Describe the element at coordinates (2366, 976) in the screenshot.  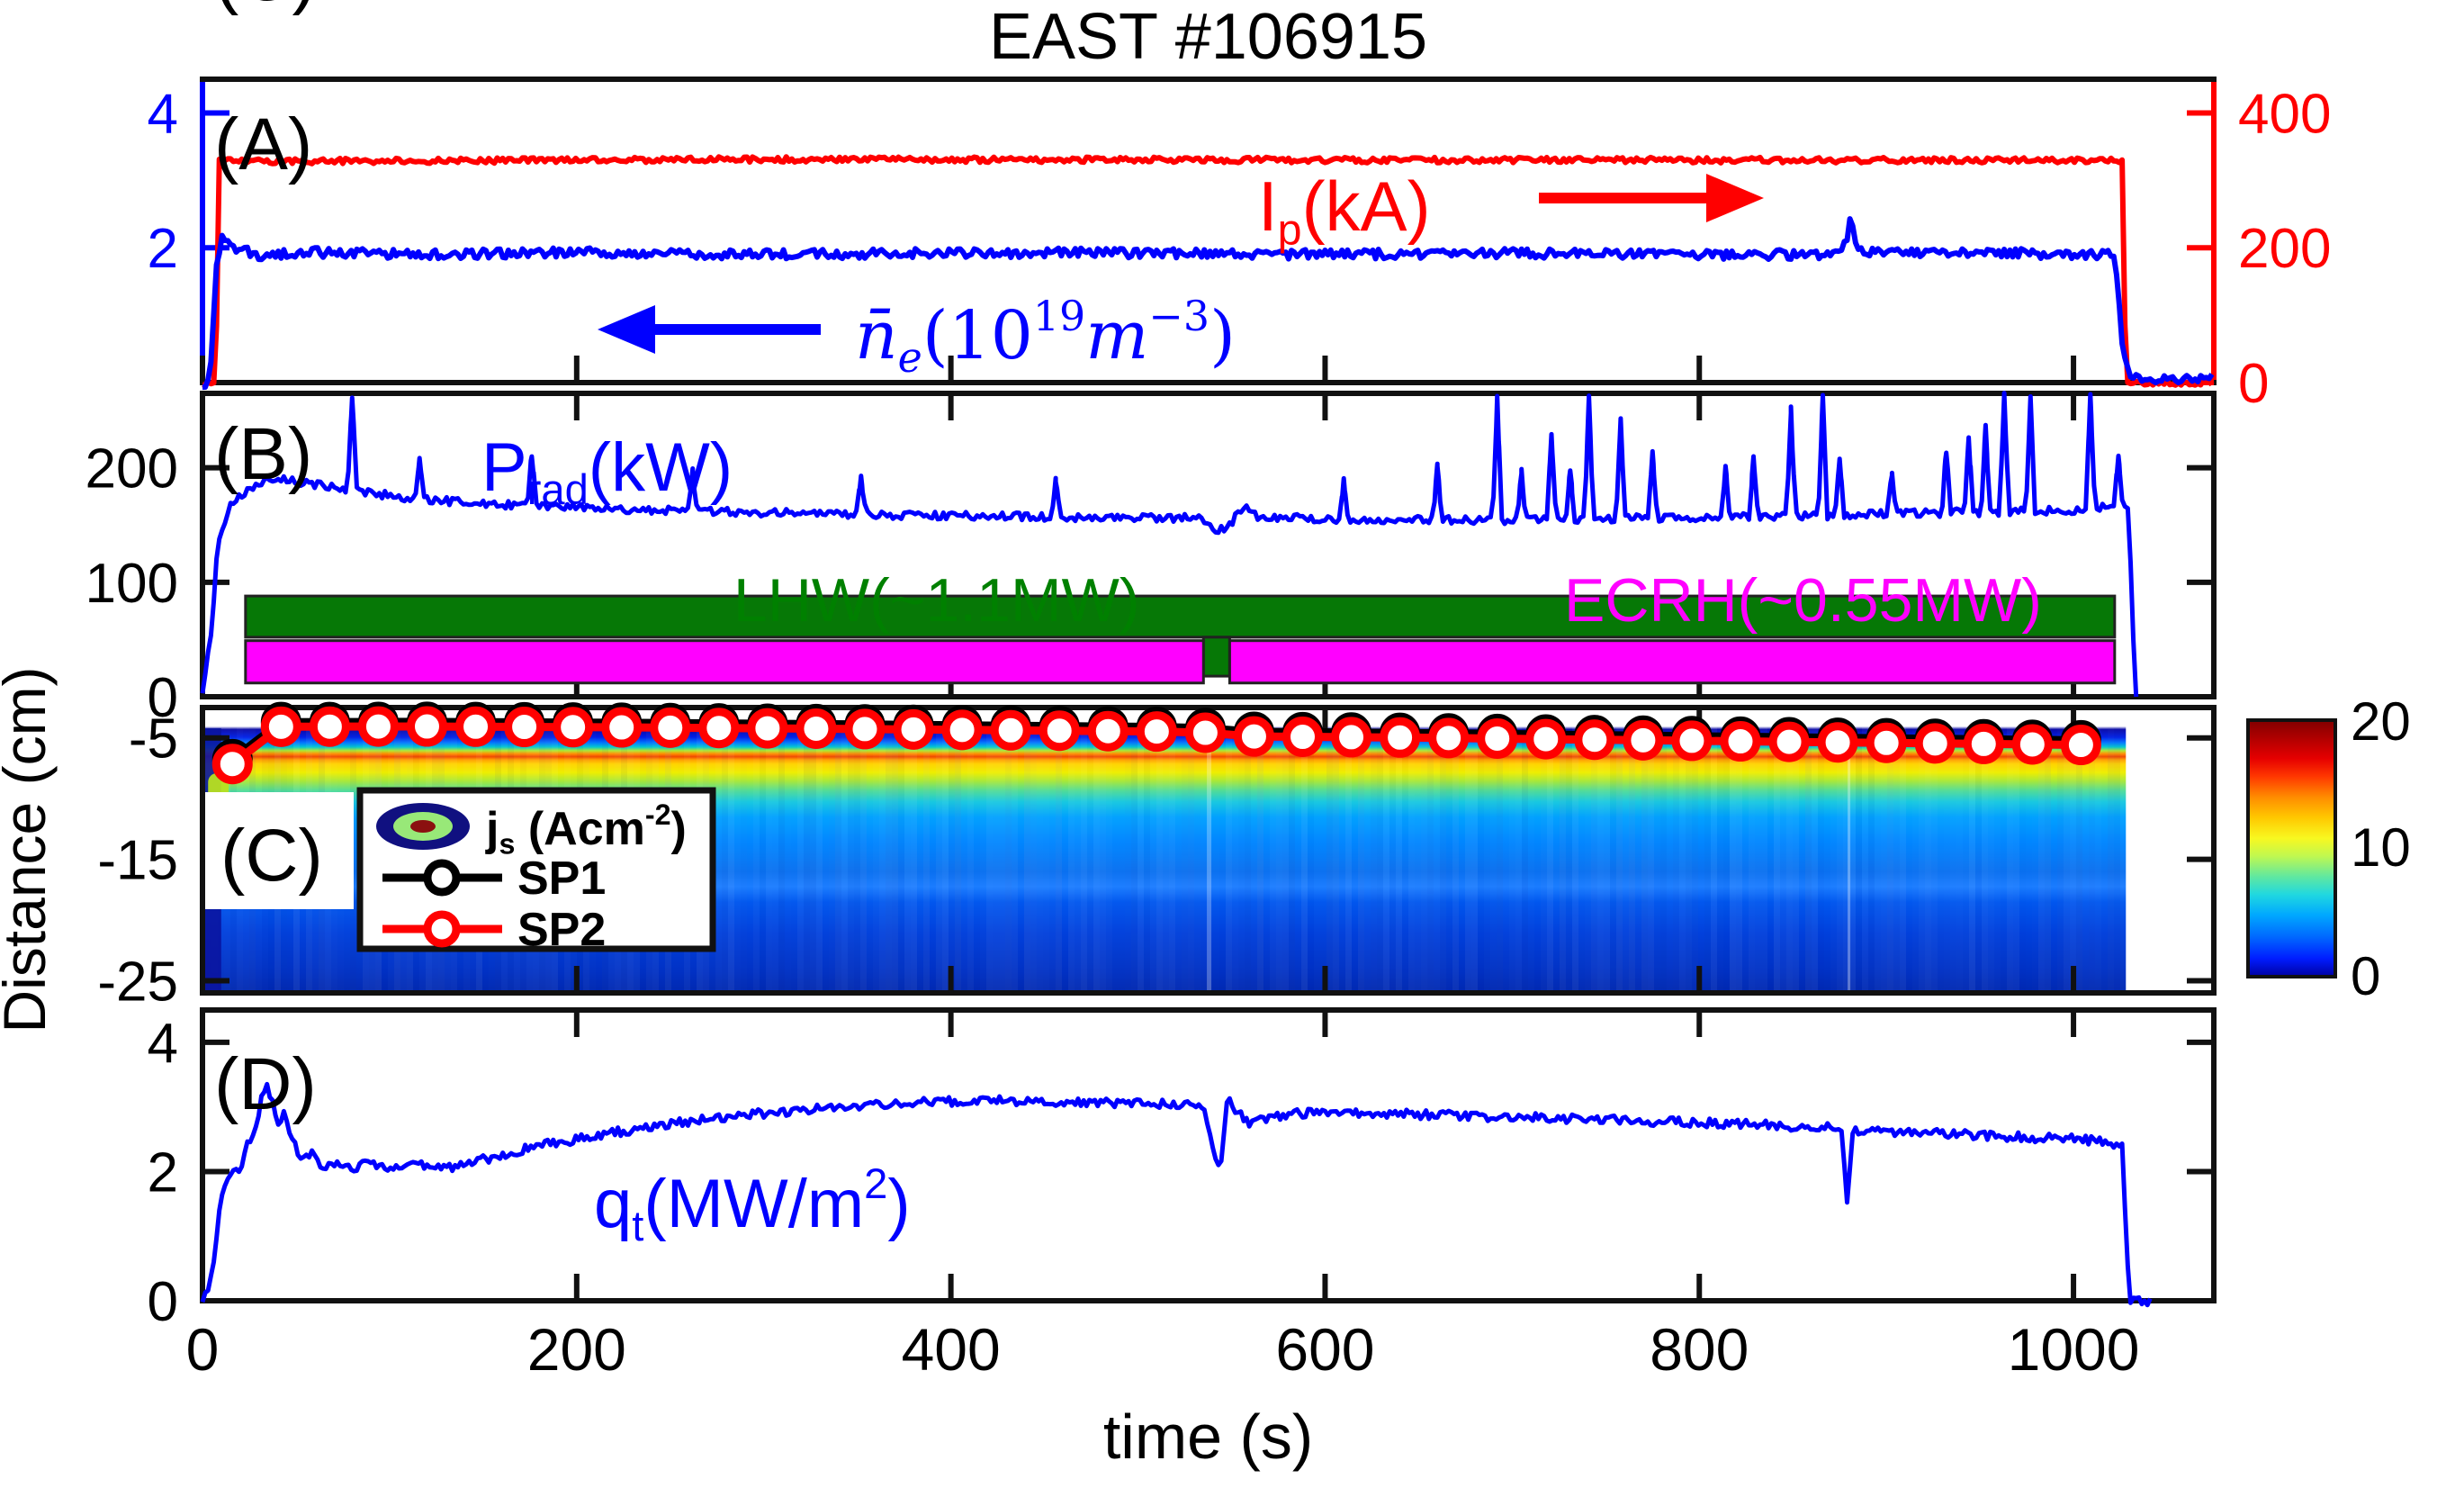
I see `colorbar-tick: 0` at that location.